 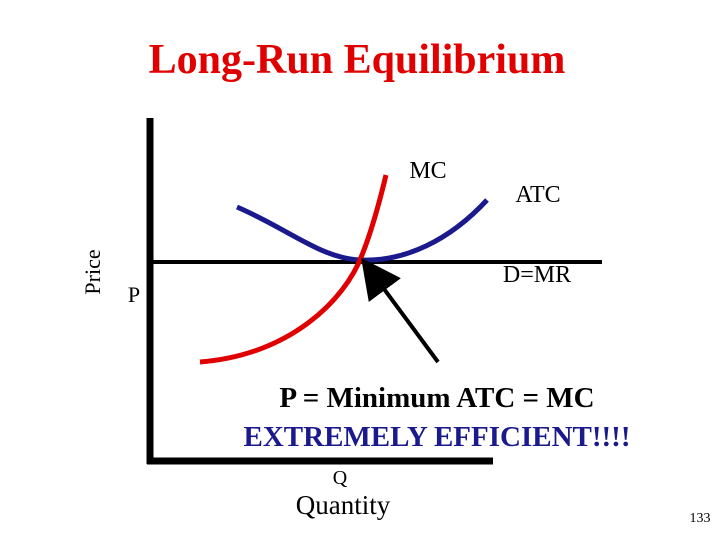 What do you see at coordinates (436, 398) in the screenshot?
I see `equation: P = Minimum ATC = MC` at bounding box center [436, 398].